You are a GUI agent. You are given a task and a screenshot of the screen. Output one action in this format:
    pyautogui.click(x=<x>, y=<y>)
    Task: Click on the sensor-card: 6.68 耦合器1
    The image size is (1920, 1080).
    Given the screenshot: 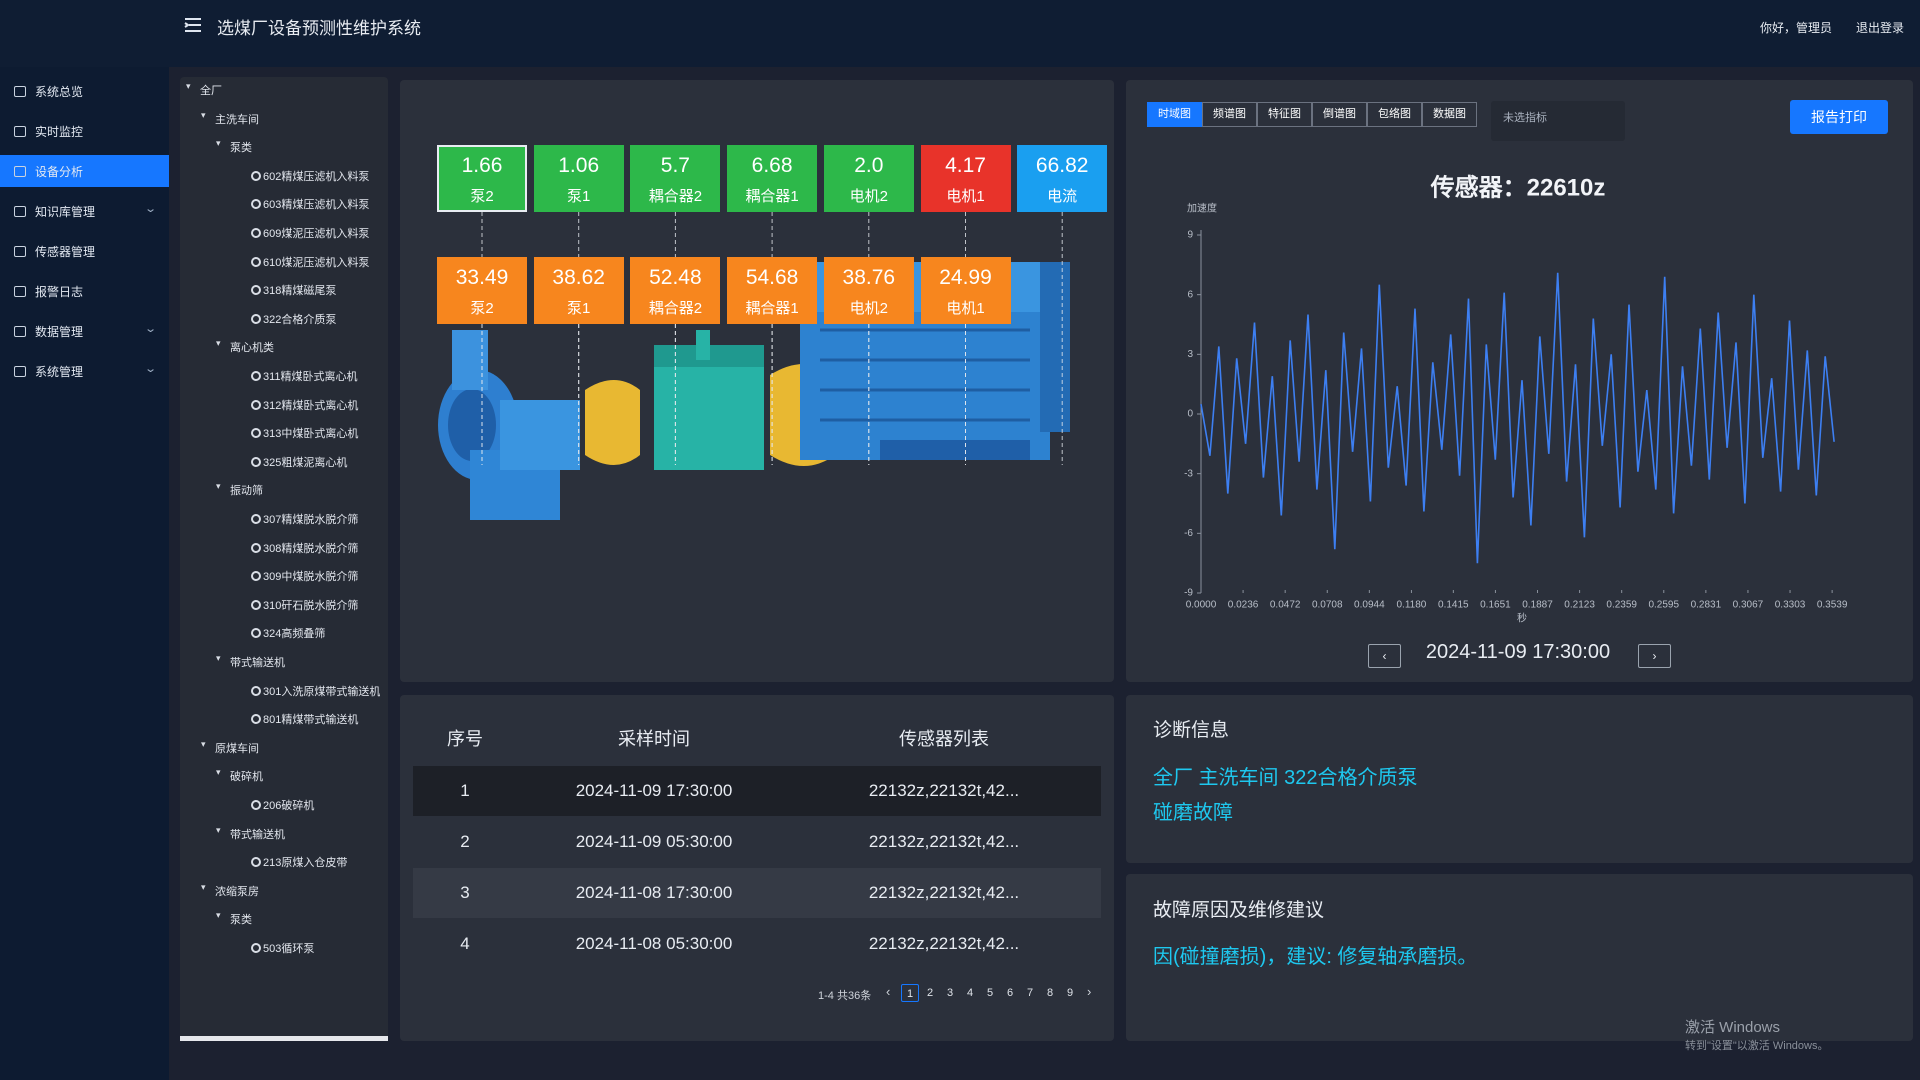 What is the action you would take?
    pyautogui.click(x=772, y=178)
    